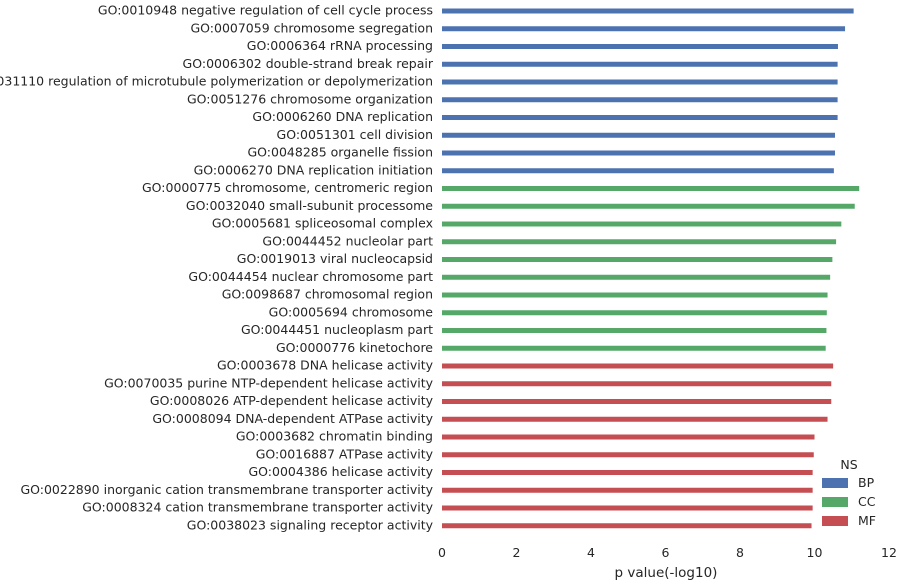 The image size is (903, 587). Describe the element at coordinates (666, 573) in the screenshot. I see `x-axis-label: p value(-log10)` at that location.